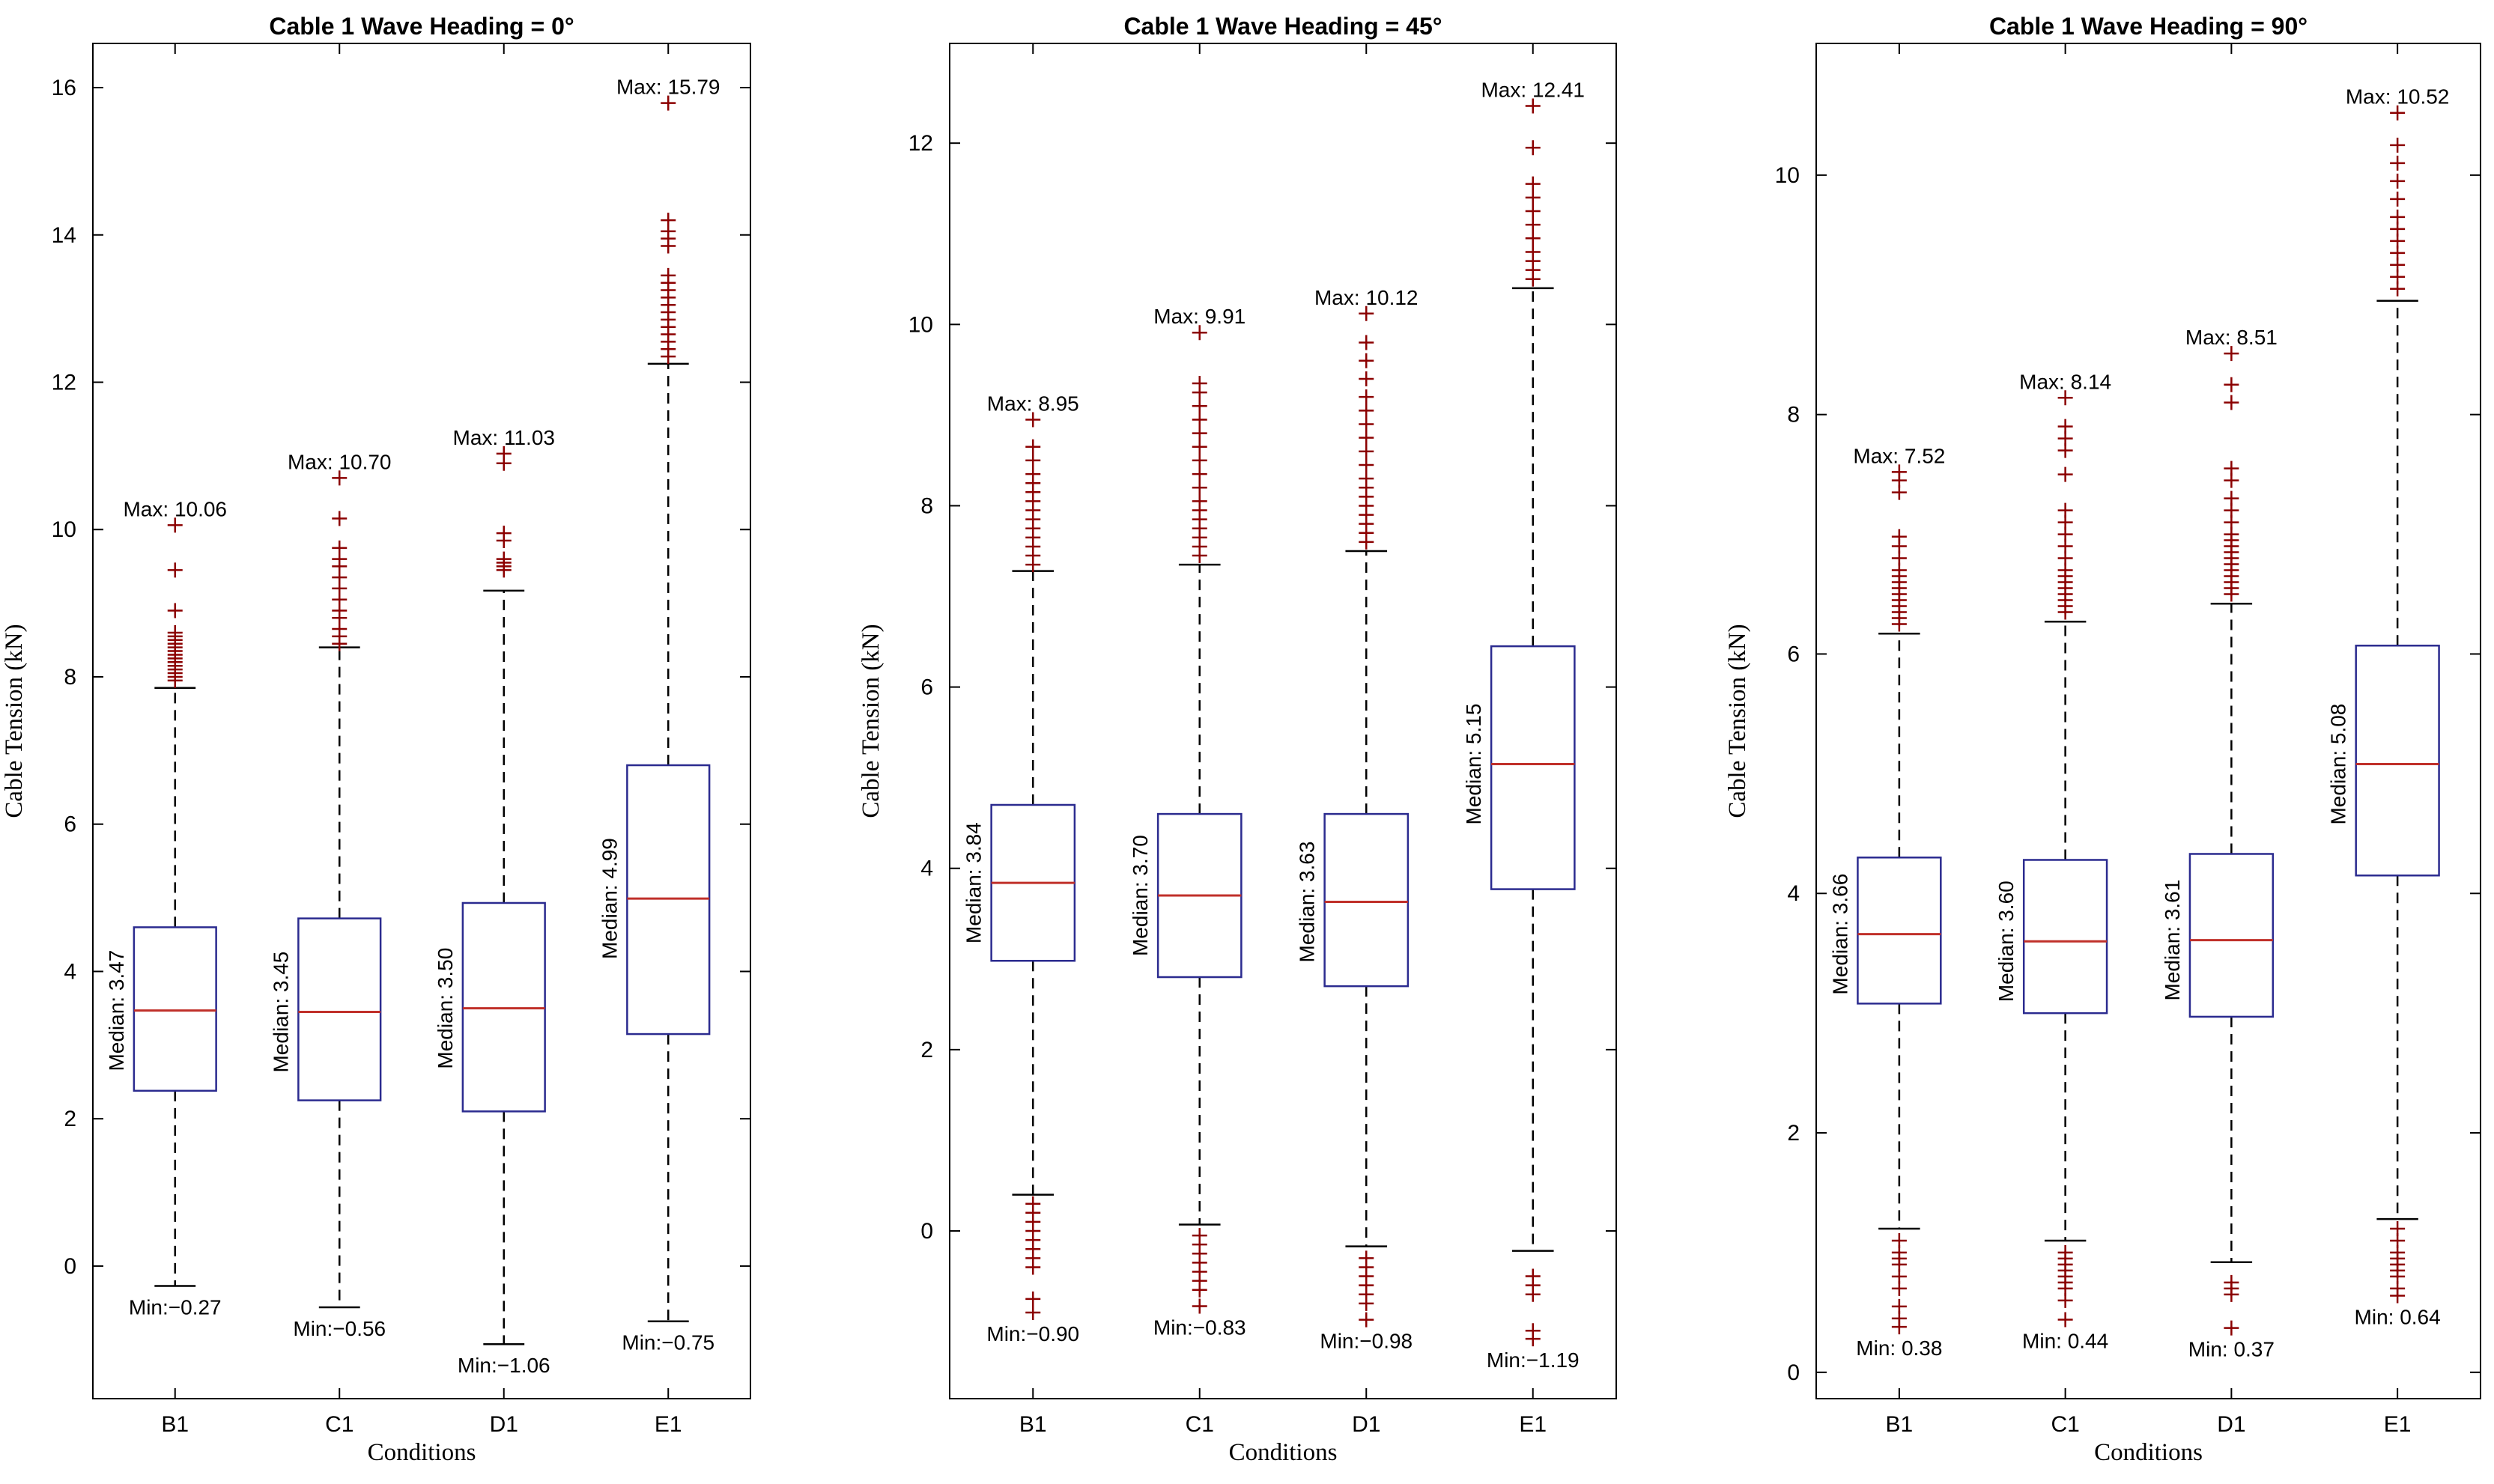 This screenshot has height=1484, width=2494. I want to click on chart-1-ytick-label: 0, so click(926, 1231).